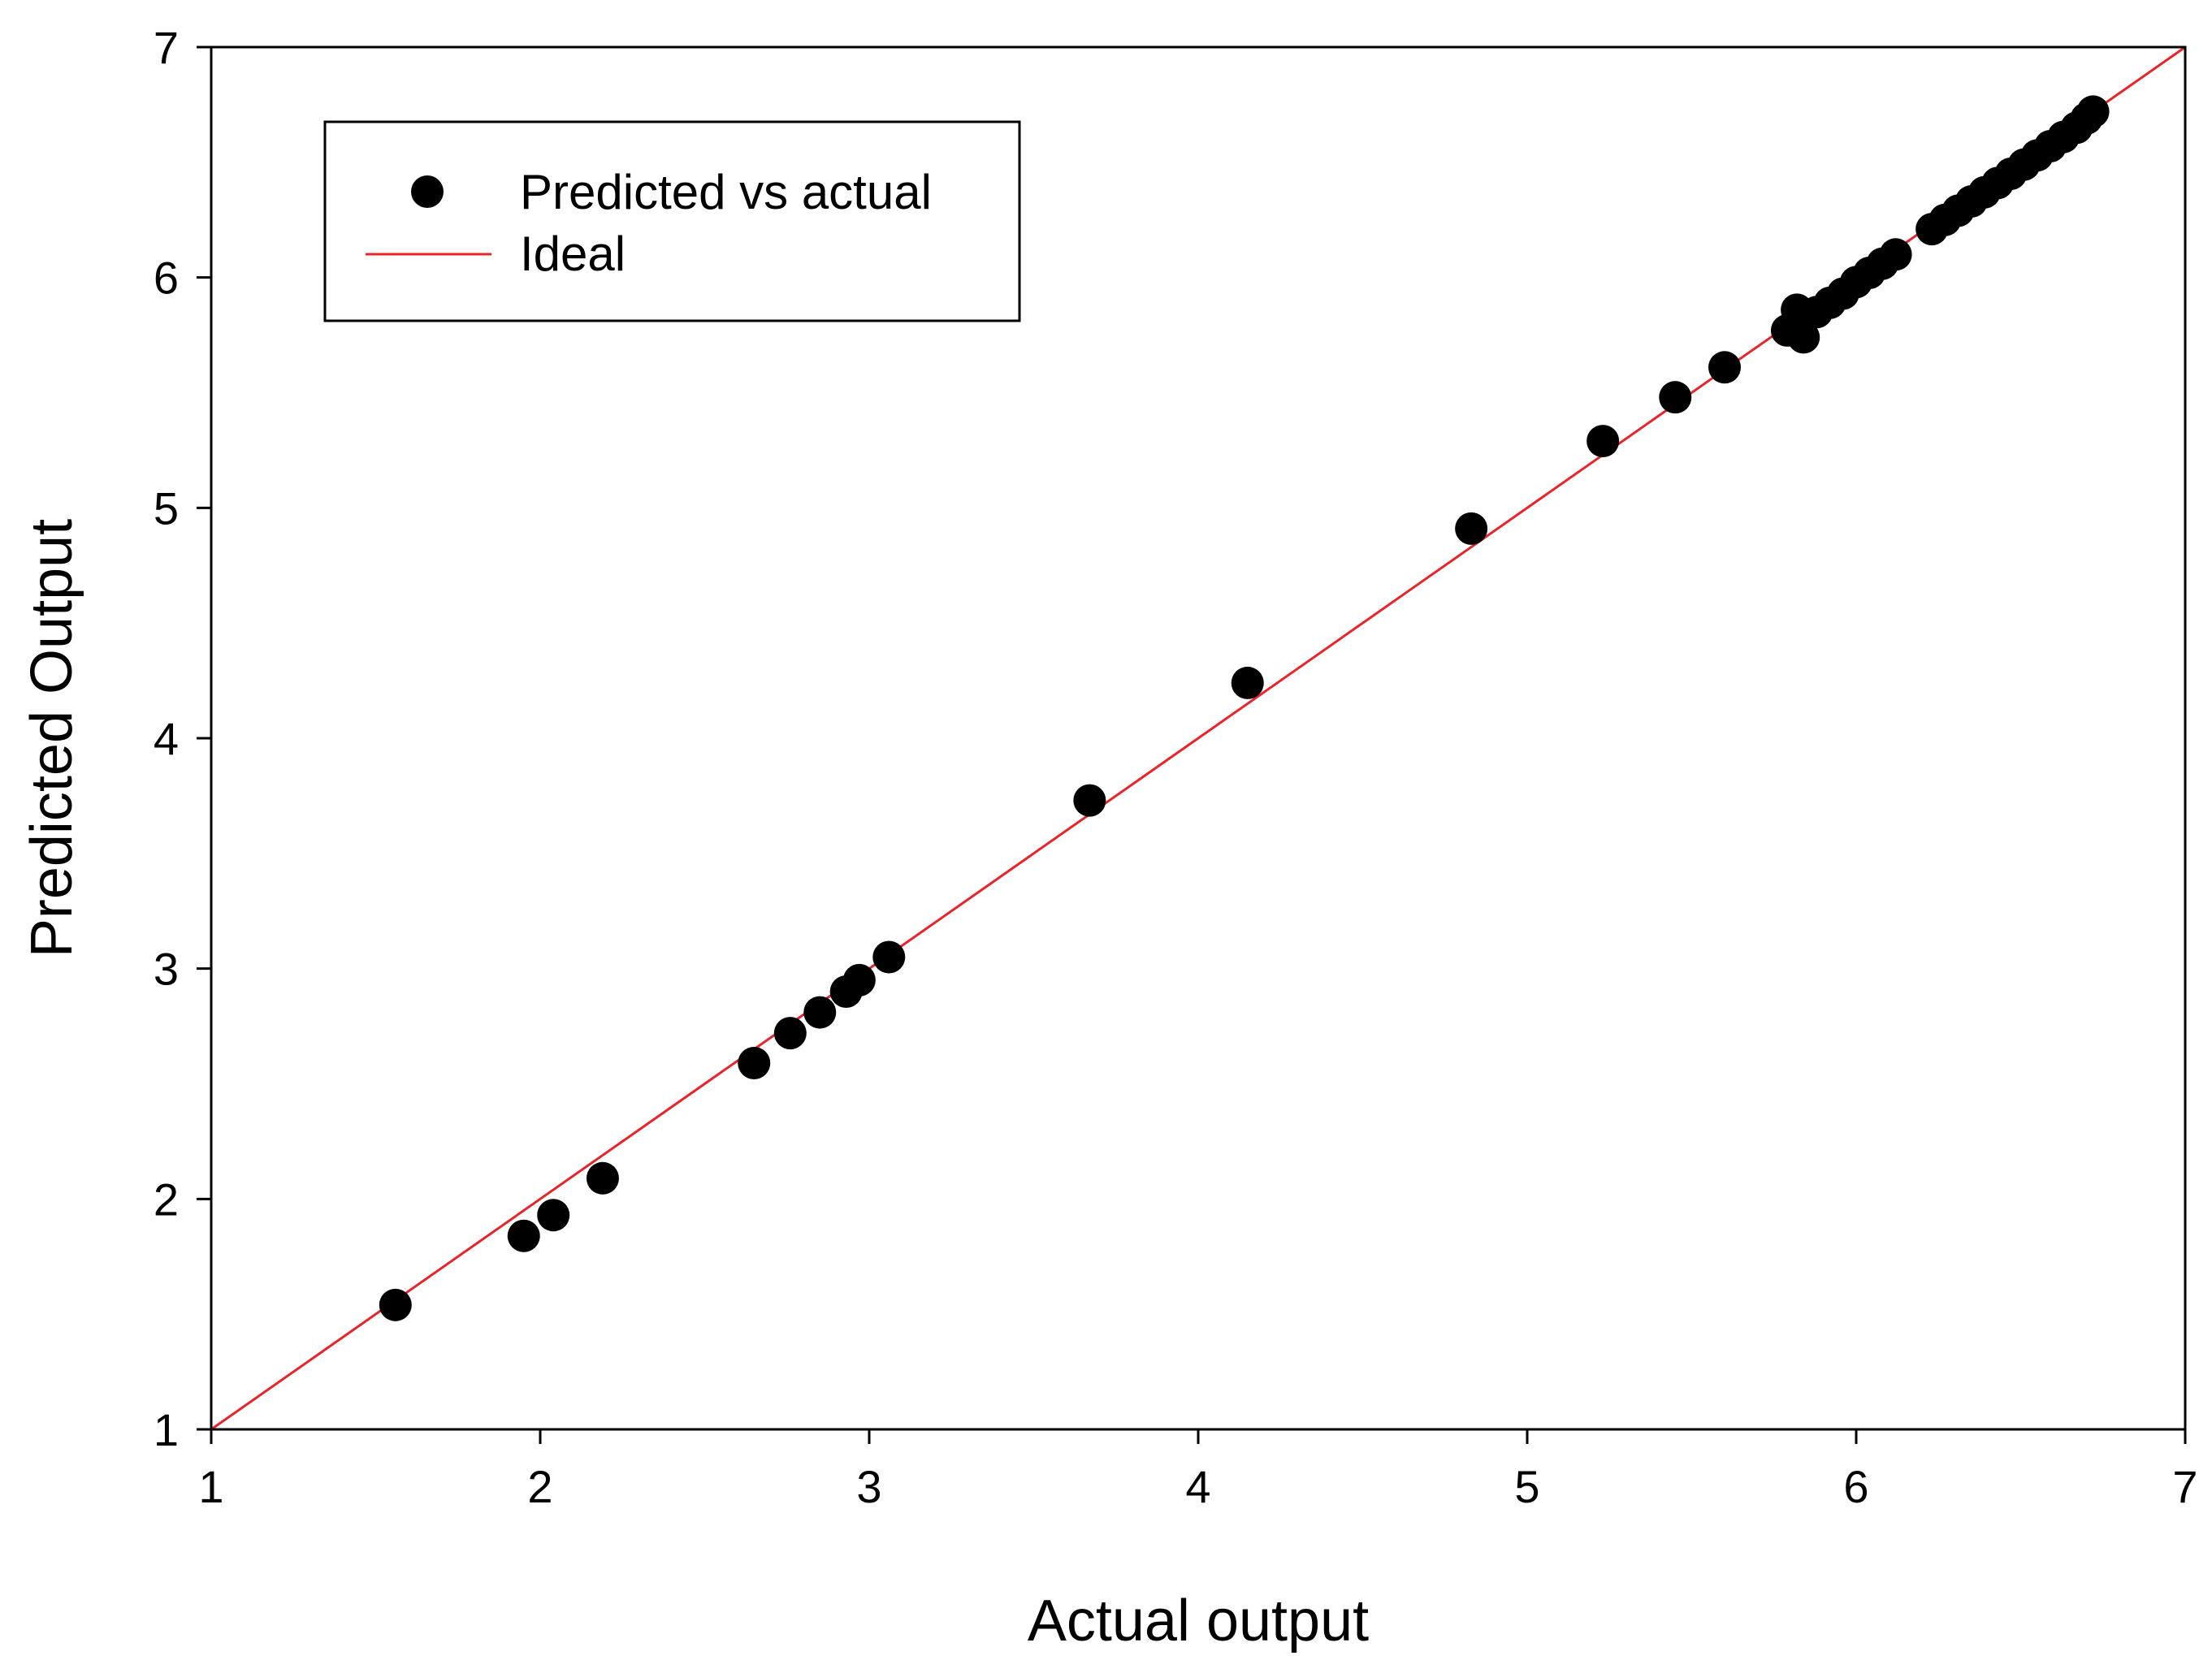 Image resolution: width=2212 pixels, height=1673 pixels. I want to click on y-axis-label: Predicted Output, so click(51, 738).